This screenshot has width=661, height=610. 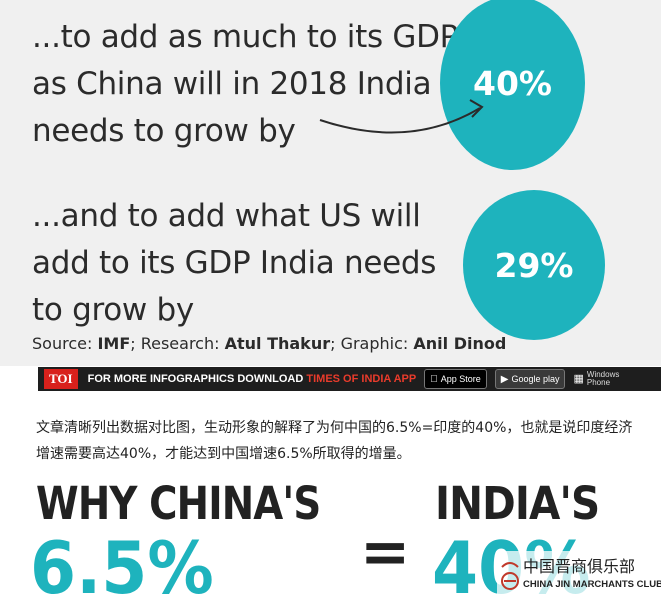 I want to click on source-value: IMF, so click(x=114, y=343).